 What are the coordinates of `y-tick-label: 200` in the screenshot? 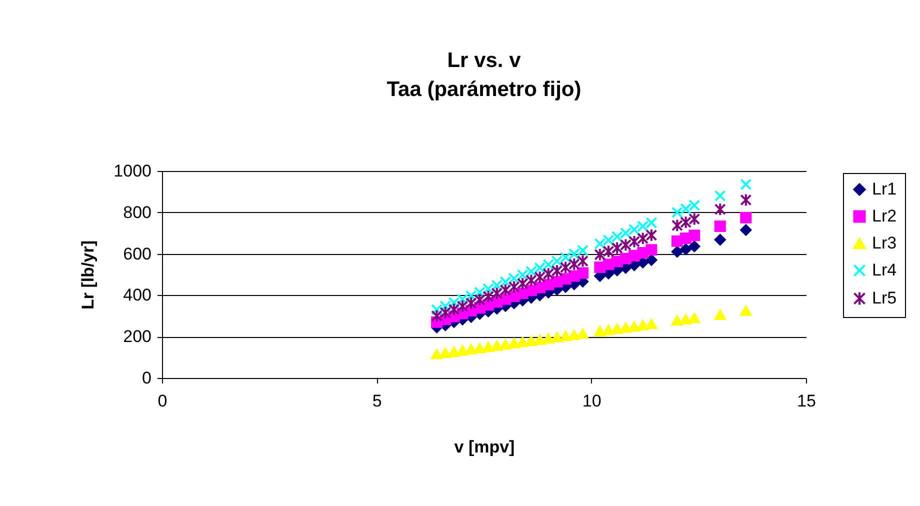 It's located at (137, 336).